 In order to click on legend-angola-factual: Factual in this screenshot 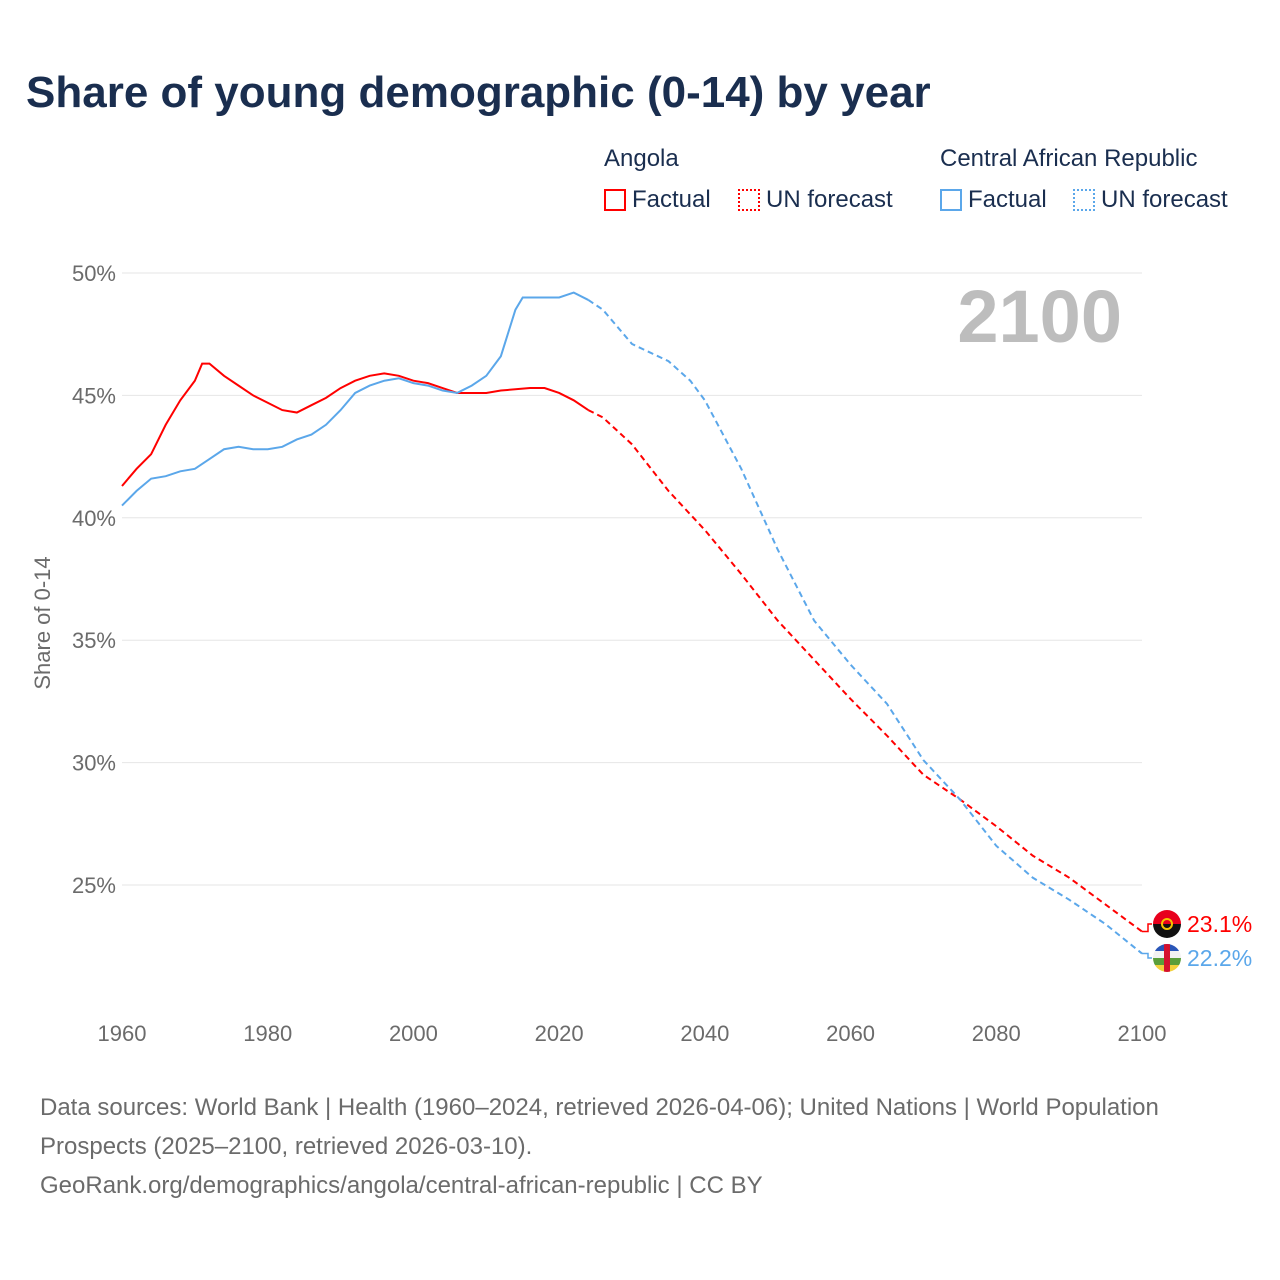, I will do `click(657, 200)`.